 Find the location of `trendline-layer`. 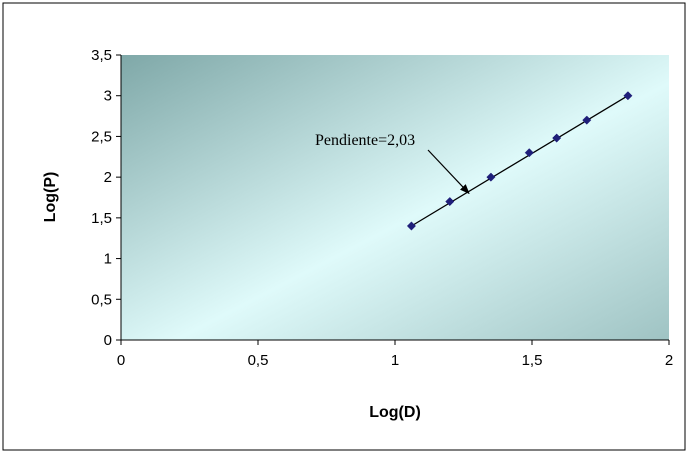

trendline-layer is located at coordinates (520, 161).